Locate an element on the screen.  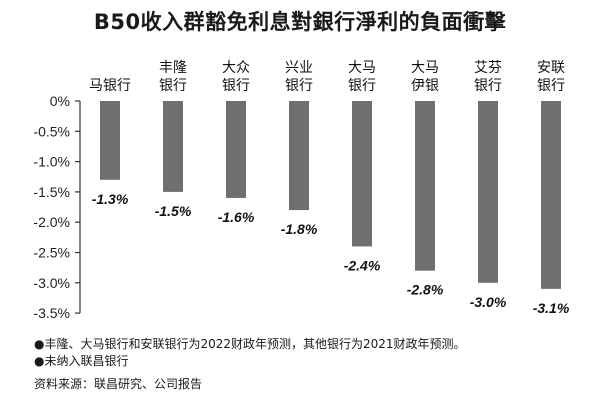
chart-title: B50收入群豁免利息對銀行淨利的負面衝擊 is located at coordinates (300, 22).